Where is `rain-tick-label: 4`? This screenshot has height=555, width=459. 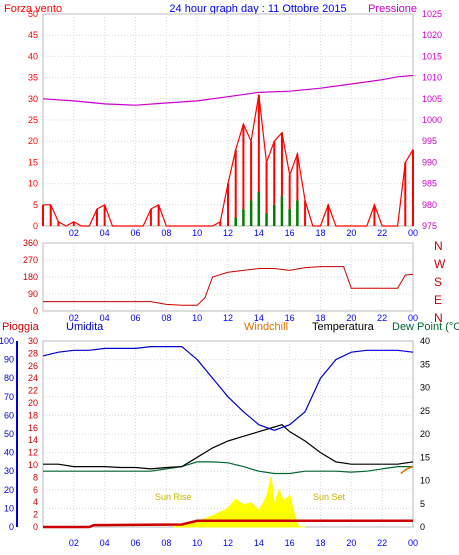
rain-tick-label: 4 is located at coordinates (35, 502).